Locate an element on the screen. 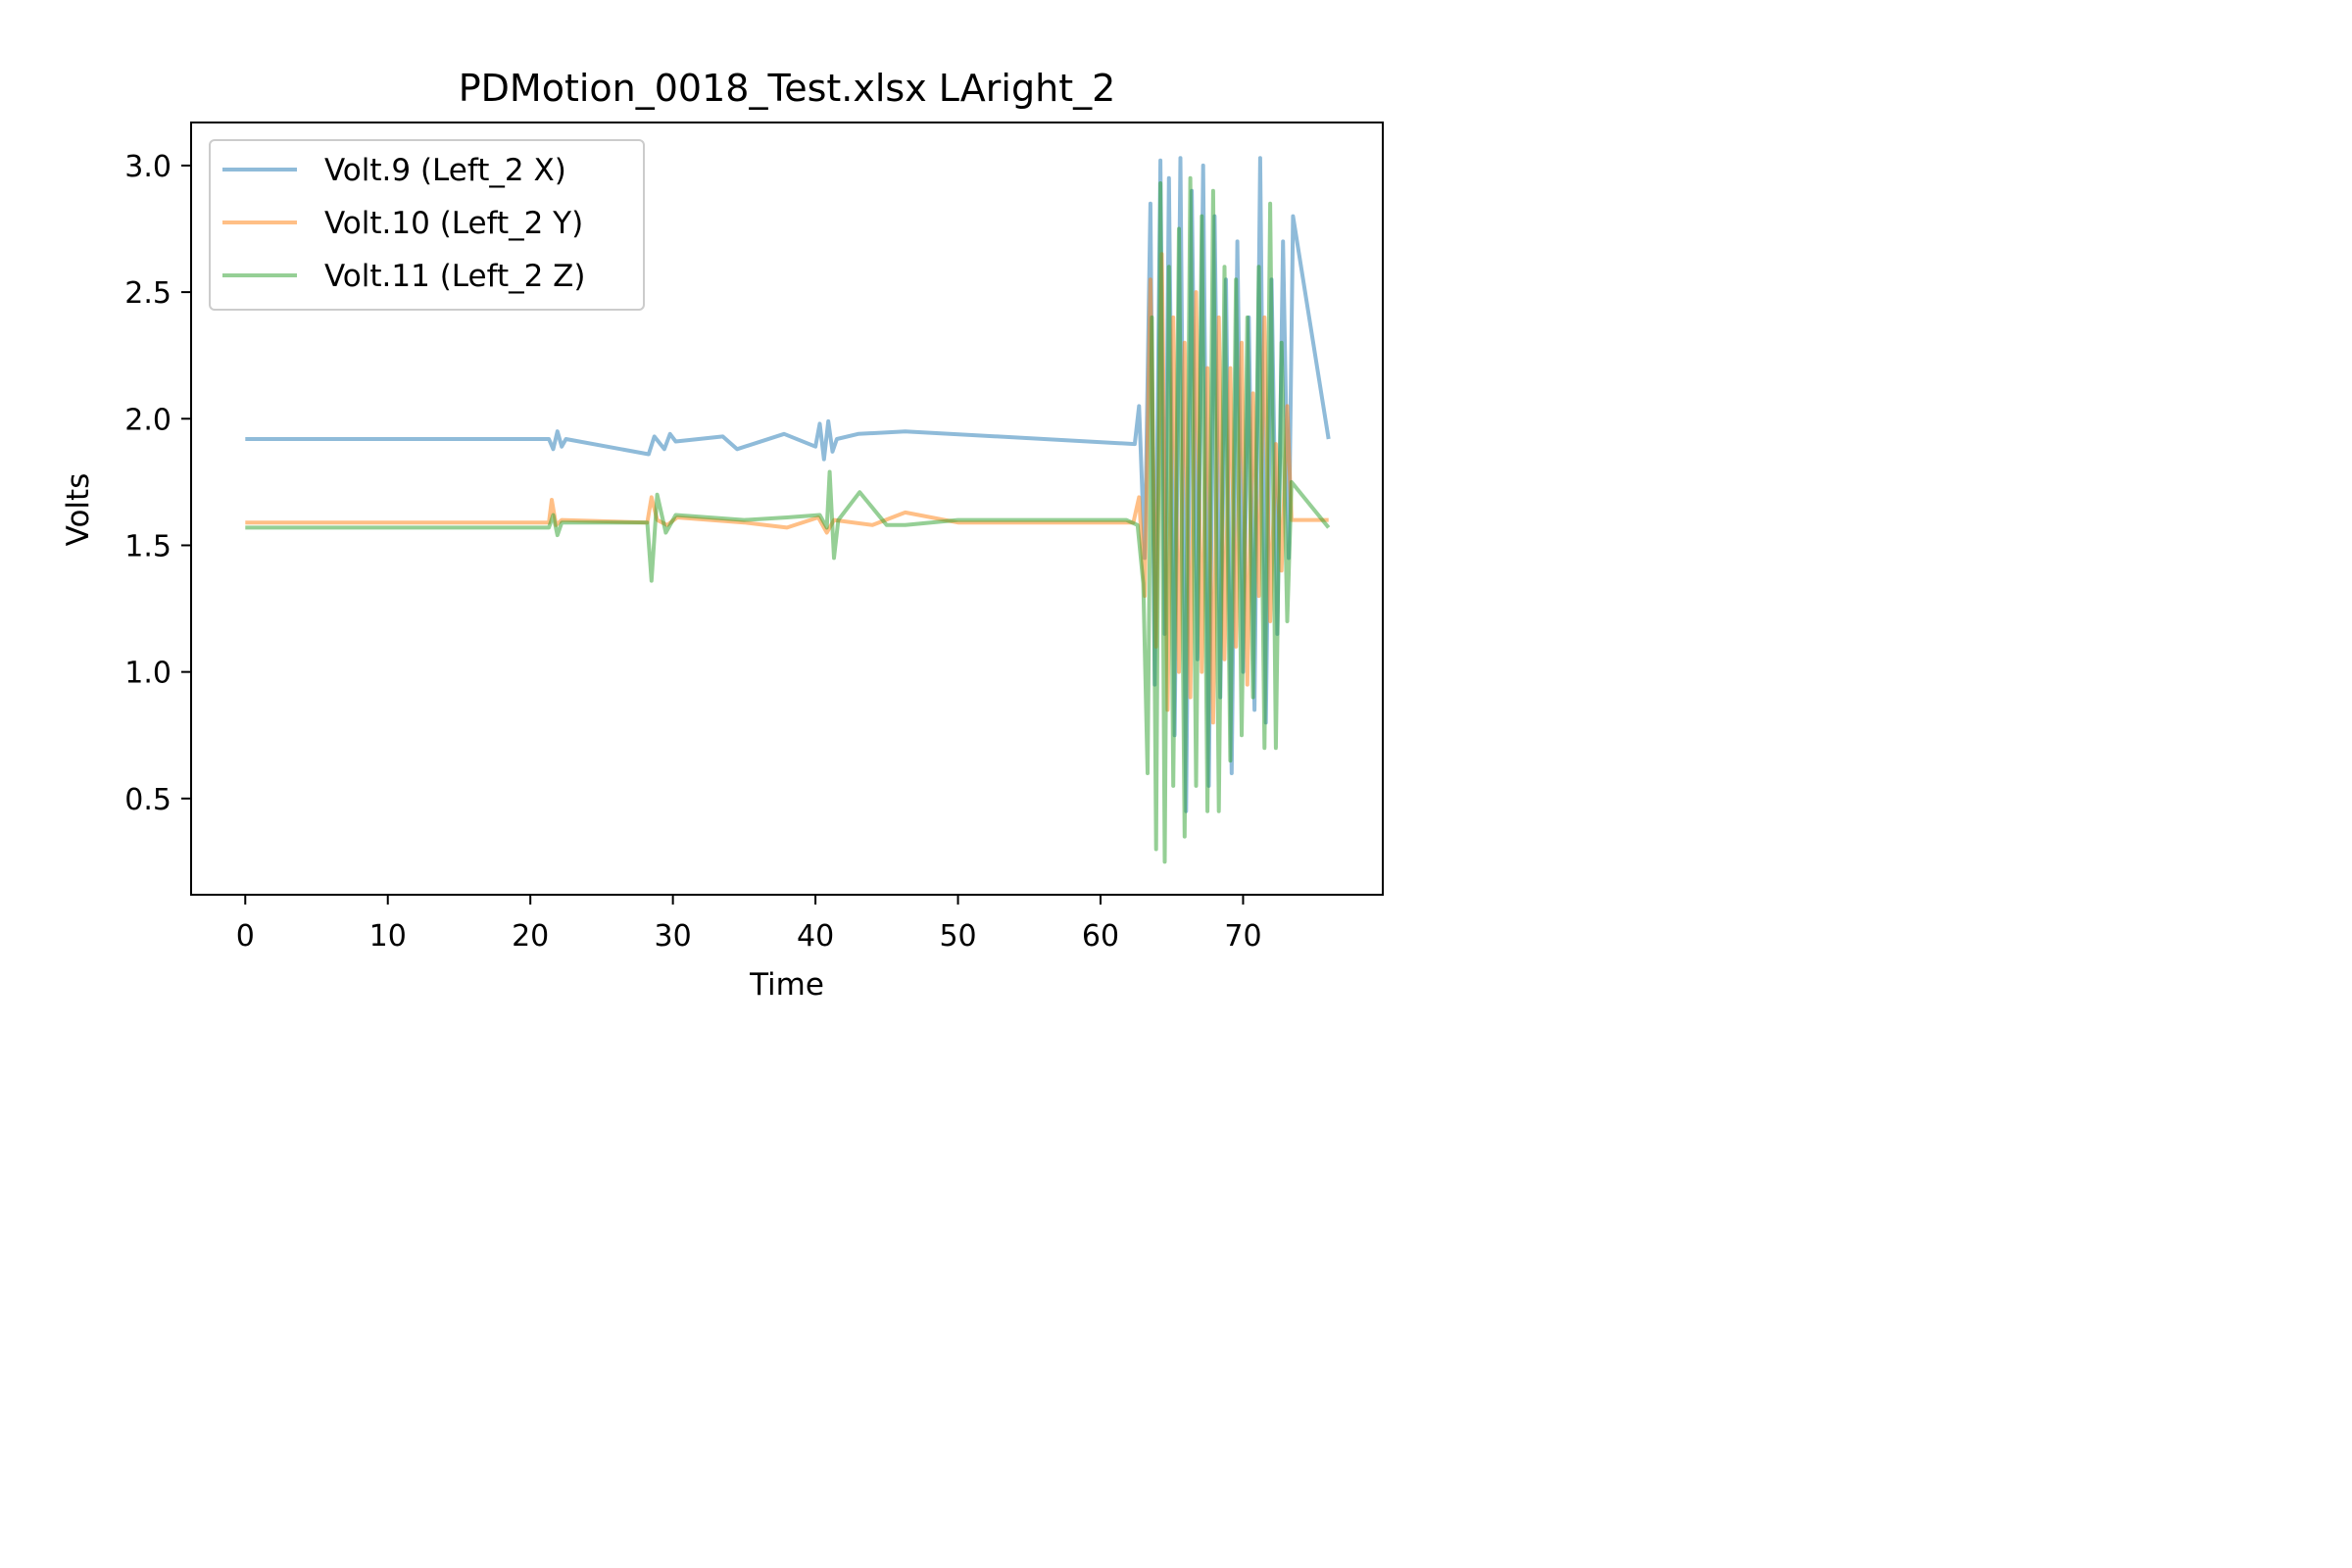 The width and height of the screenshot is (2352, 1568). x-axis: 0 10 20 30 40 50 60 70 is located at coordinates (749, 924).